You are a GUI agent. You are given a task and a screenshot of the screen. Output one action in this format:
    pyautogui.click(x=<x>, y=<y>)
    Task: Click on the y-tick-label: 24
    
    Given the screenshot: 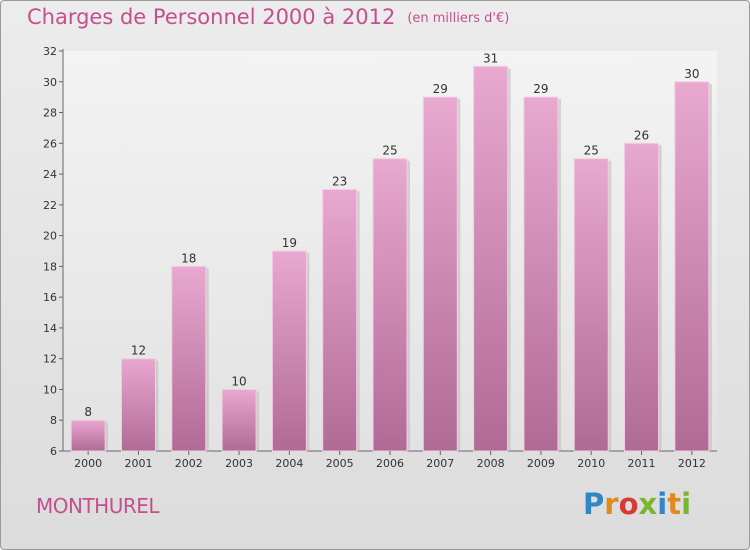 What is the action you would take?
    pyautogui.click(x=50, y=174)
    